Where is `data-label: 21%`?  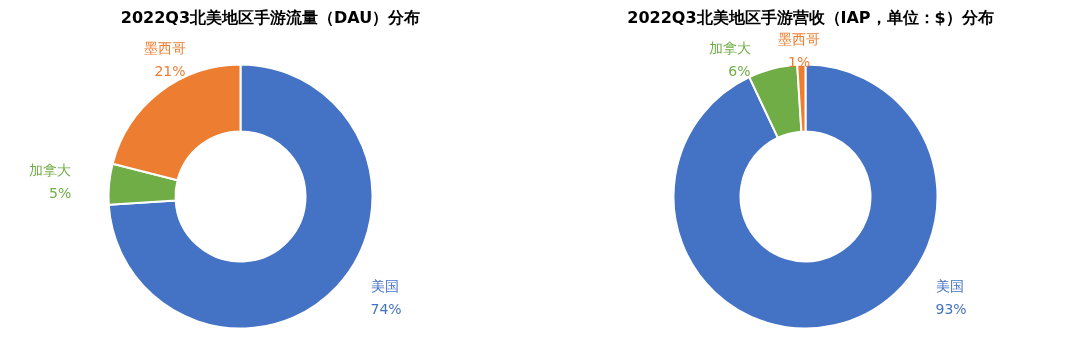 data-label: 21% is located at coordinates (170, 70).